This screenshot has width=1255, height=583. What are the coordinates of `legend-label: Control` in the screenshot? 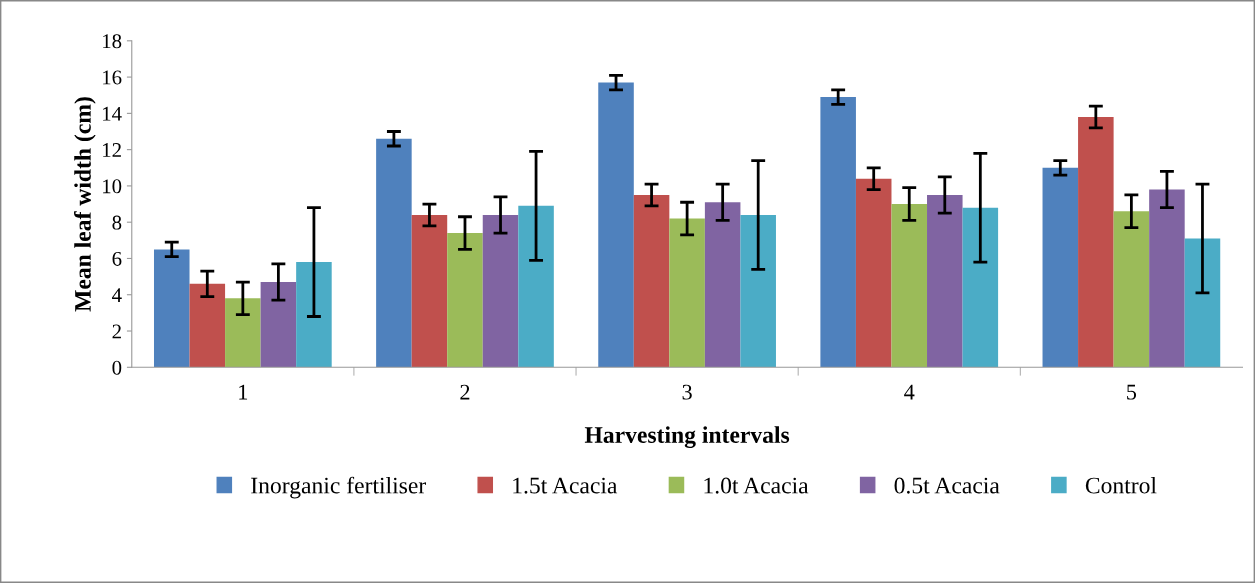 It's located at (1121, 485).